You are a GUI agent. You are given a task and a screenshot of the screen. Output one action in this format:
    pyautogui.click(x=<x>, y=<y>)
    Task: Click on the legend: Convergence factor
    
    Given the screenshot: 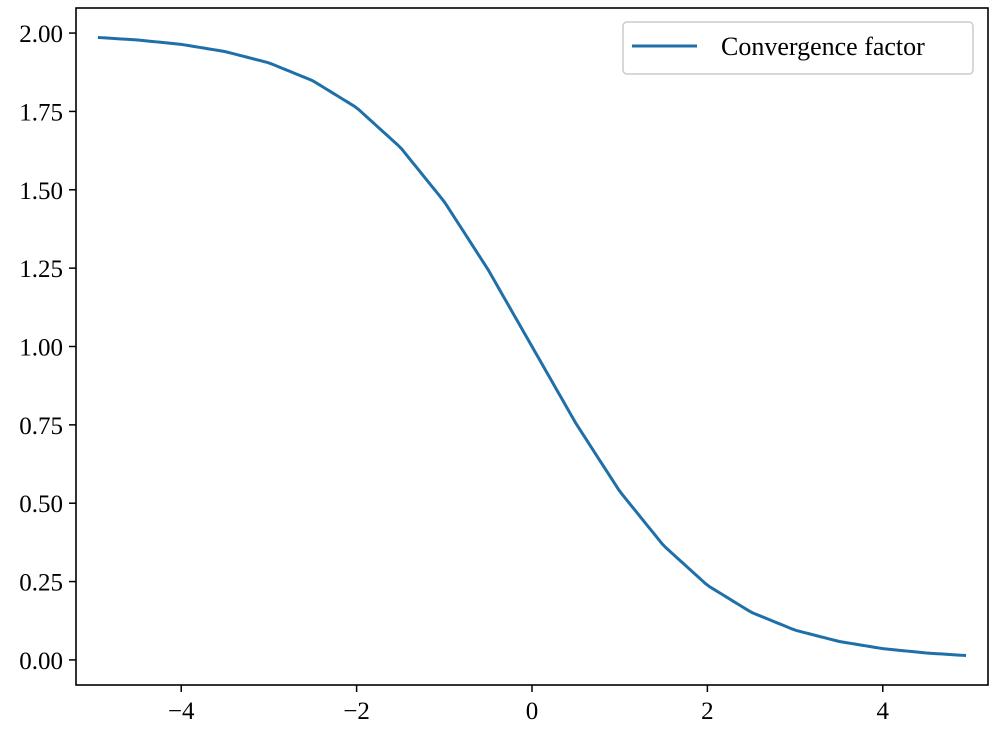 What is the action you would take?
    pyautogui.click(x=798, y=48)
    